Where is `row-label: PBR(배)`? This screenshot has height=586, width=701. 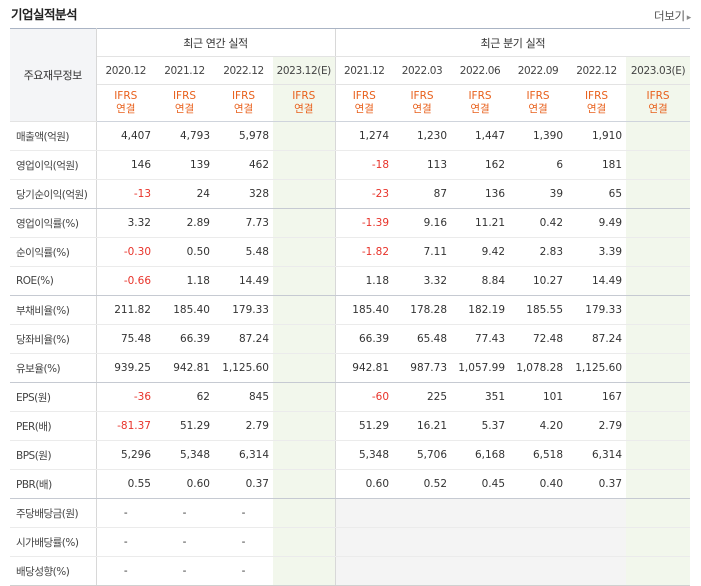 row-label: PBR(배) is located at coordinates (53, 484).